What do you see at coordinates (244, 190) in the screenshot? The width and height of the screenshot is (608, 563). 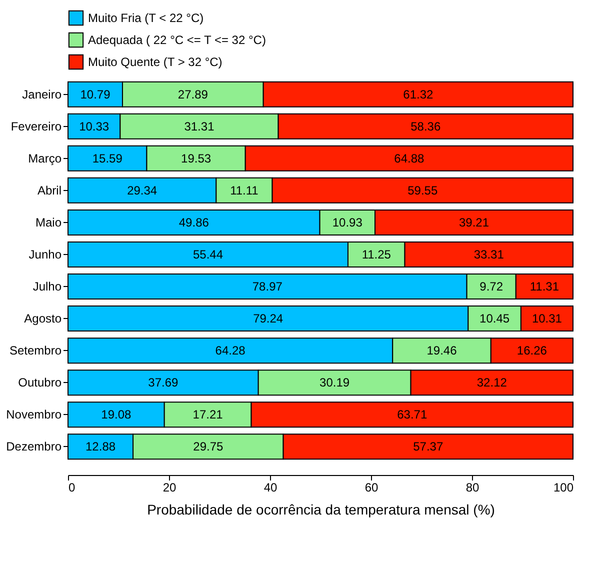 I see `data-label: 11.11` at bounding box center [244, 190].